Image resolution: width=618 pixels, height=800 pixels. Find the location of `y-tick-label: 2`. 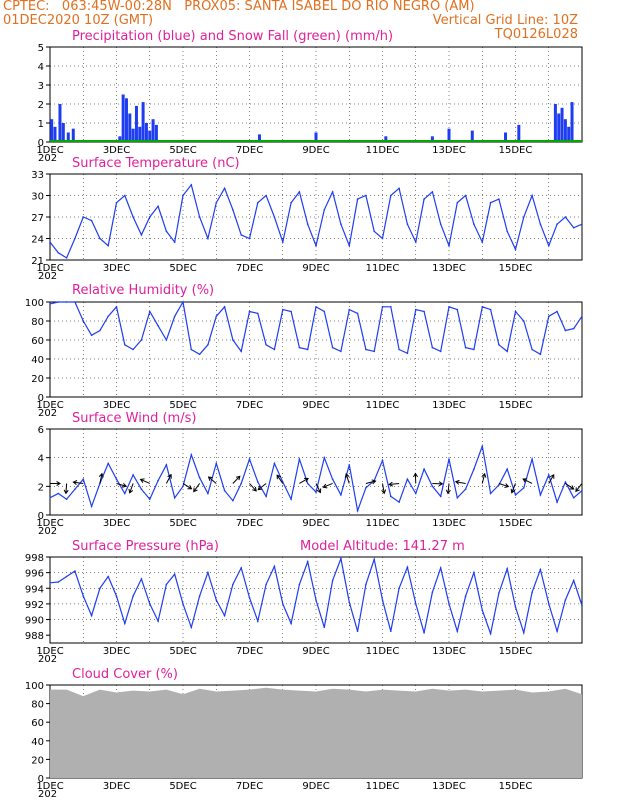

y-tick-label: 2 is located at coordinates (41, 487).